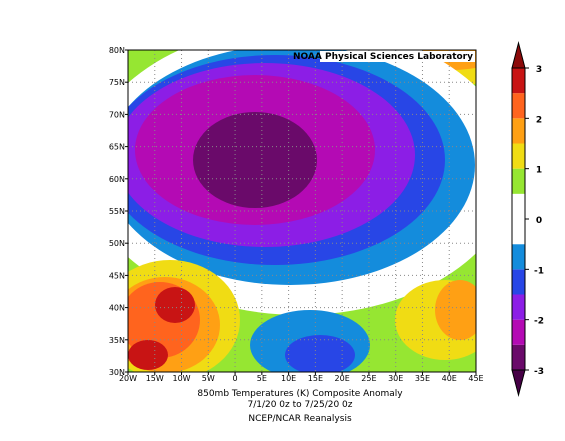  What do you see at coordinates (117, 372) in the screenshot?
I see `y-tick-label: 30N` at bounding box center [117, 372].